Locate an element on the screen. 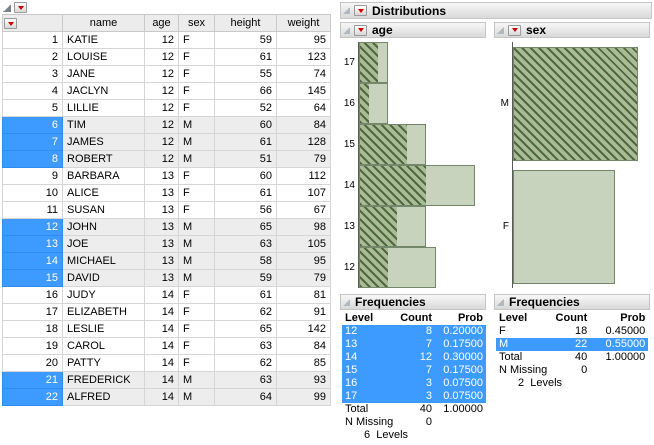 The image size is (654, 445). cell-weight: 145 is located at coordinates (303, 91).